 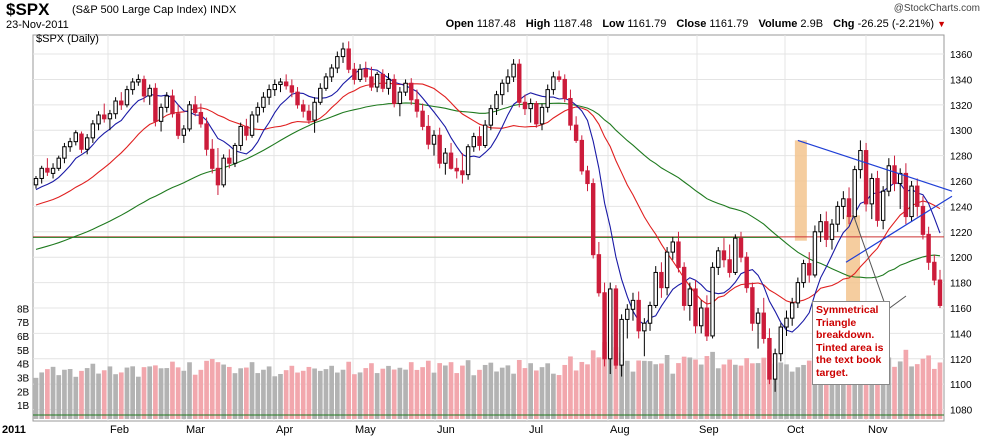 What do you see at coordinates (647, 24) in the screenshot?
I see `low-value: 1161.79` at bounding box center [647, 24].